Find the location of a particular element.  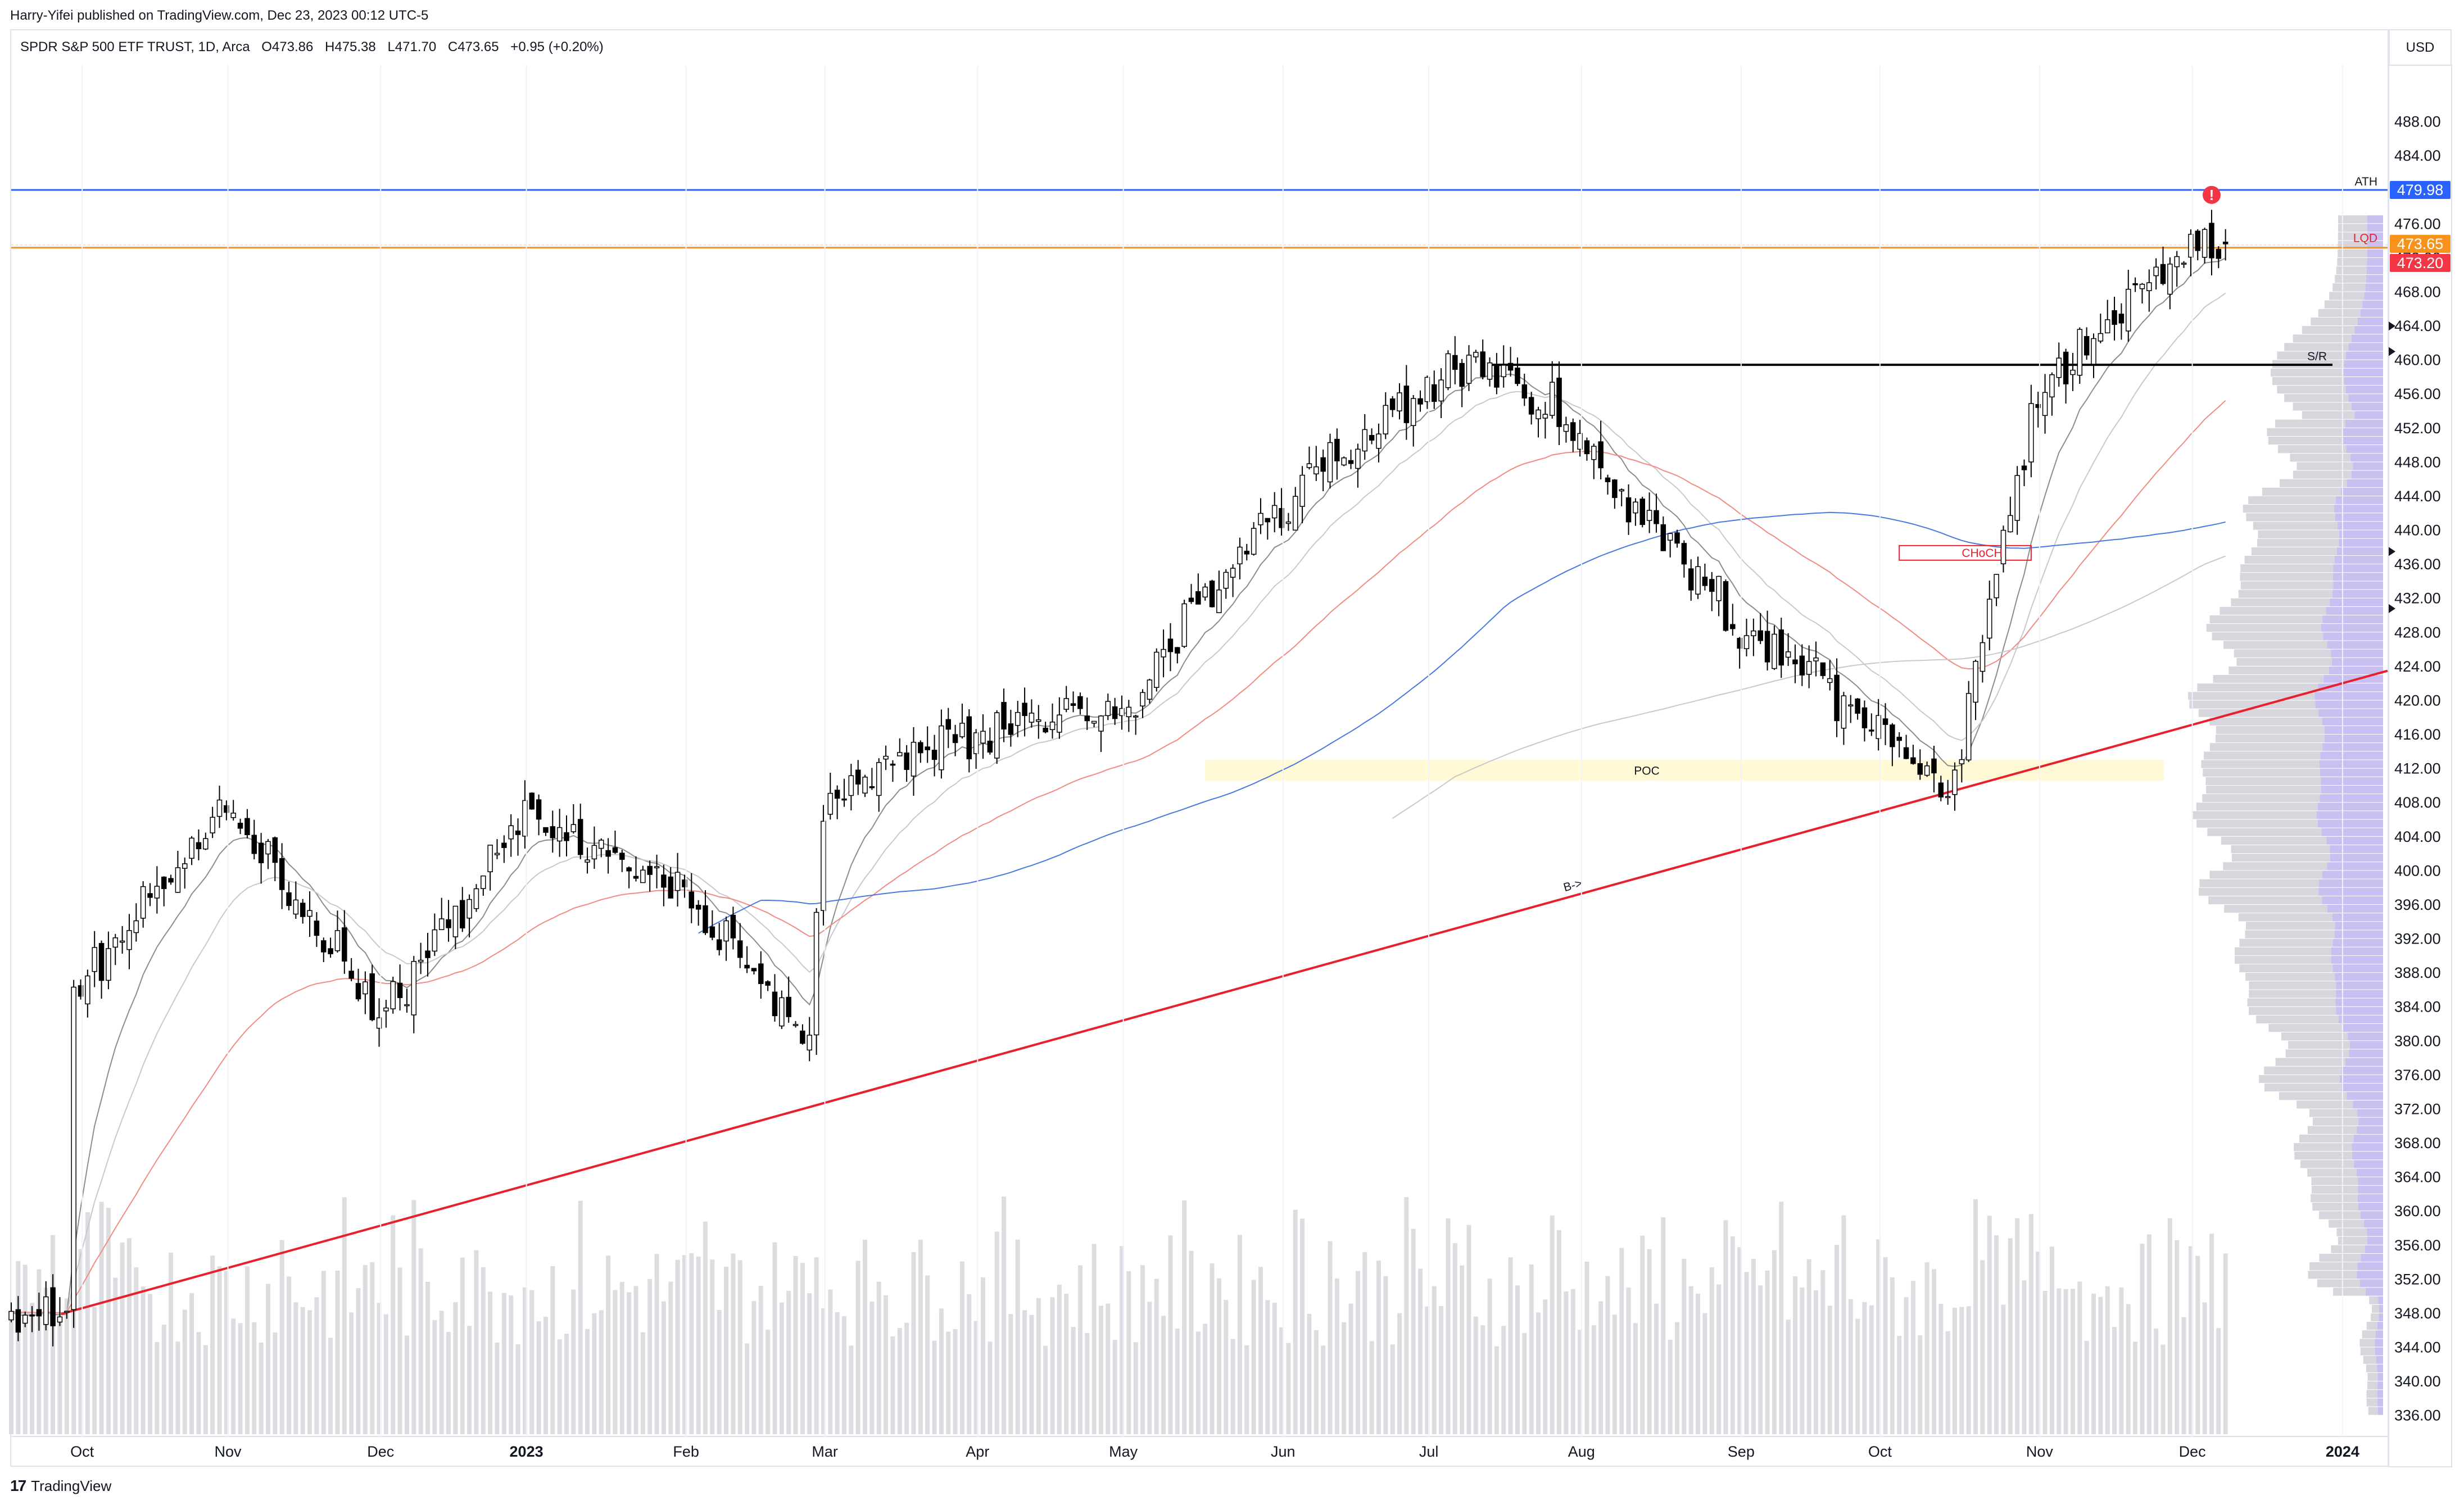

price-tick-label: 432.00 is located at coordinates (2417, 598).